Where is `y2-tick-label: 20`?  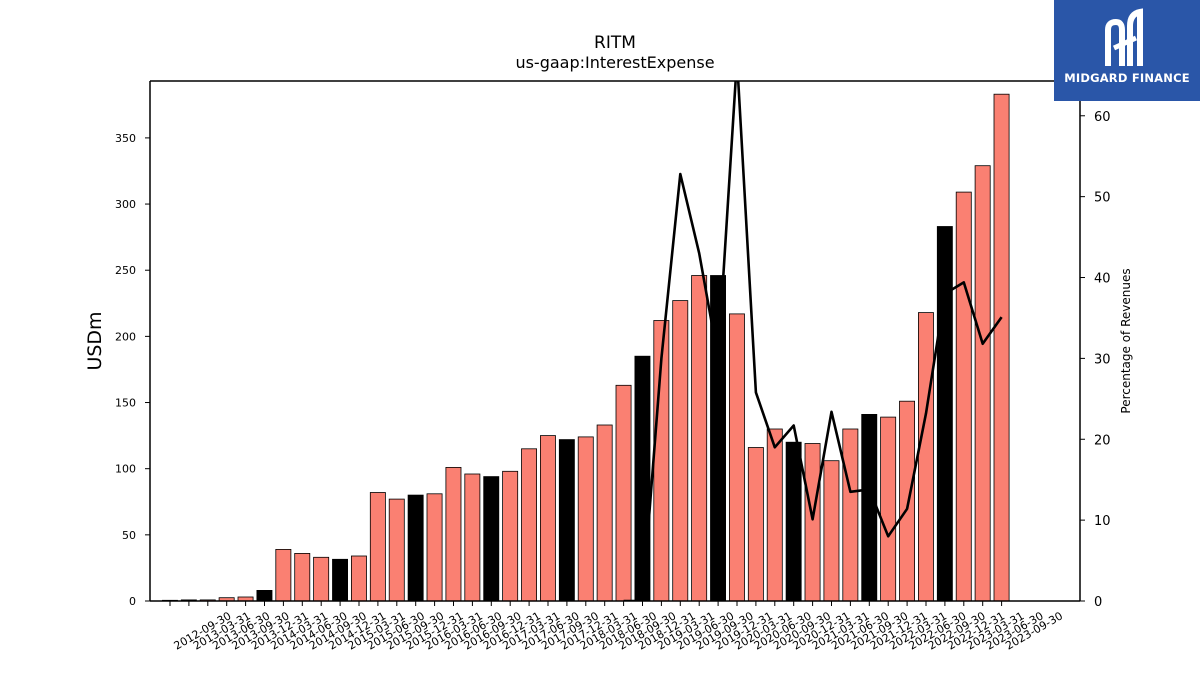 y2-tick-label: 20 is located at coordinates (1102, 440).